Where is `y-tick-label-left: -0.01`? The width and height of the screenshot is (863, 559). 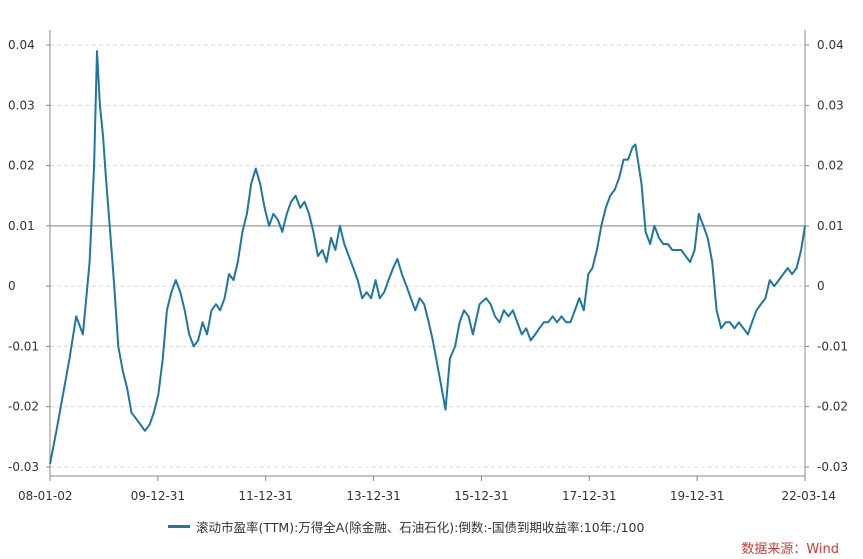
y-tick-label-left: -0.01 is located at coordinates (23, 346).